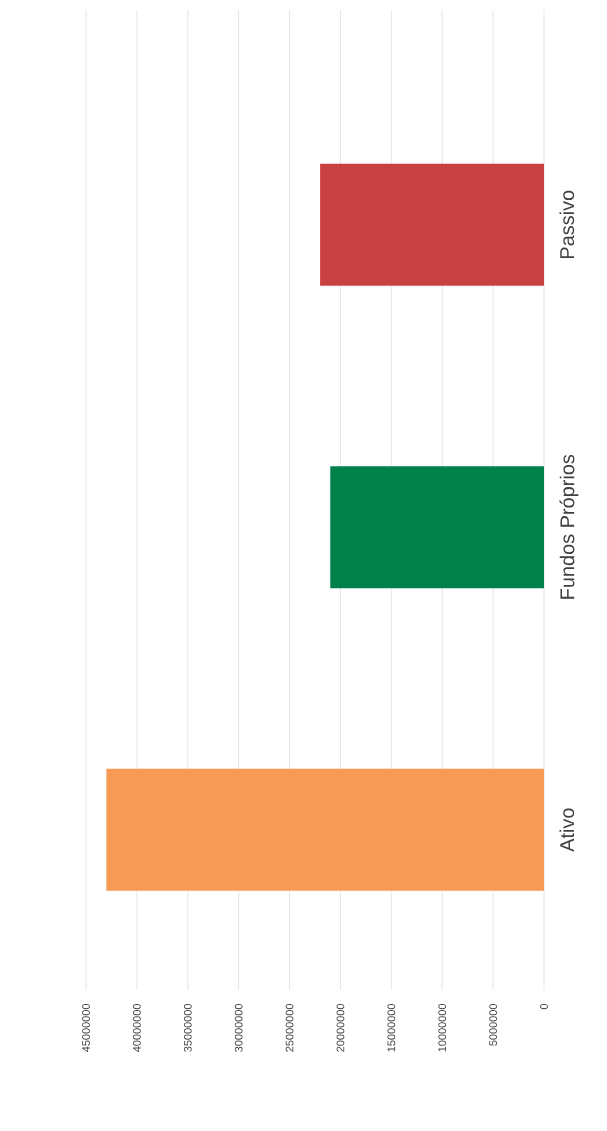 The height and width of the screenshot is (1131, 607). I want to click on y-tick-label: Fundos Próprios, so click(569, 526).